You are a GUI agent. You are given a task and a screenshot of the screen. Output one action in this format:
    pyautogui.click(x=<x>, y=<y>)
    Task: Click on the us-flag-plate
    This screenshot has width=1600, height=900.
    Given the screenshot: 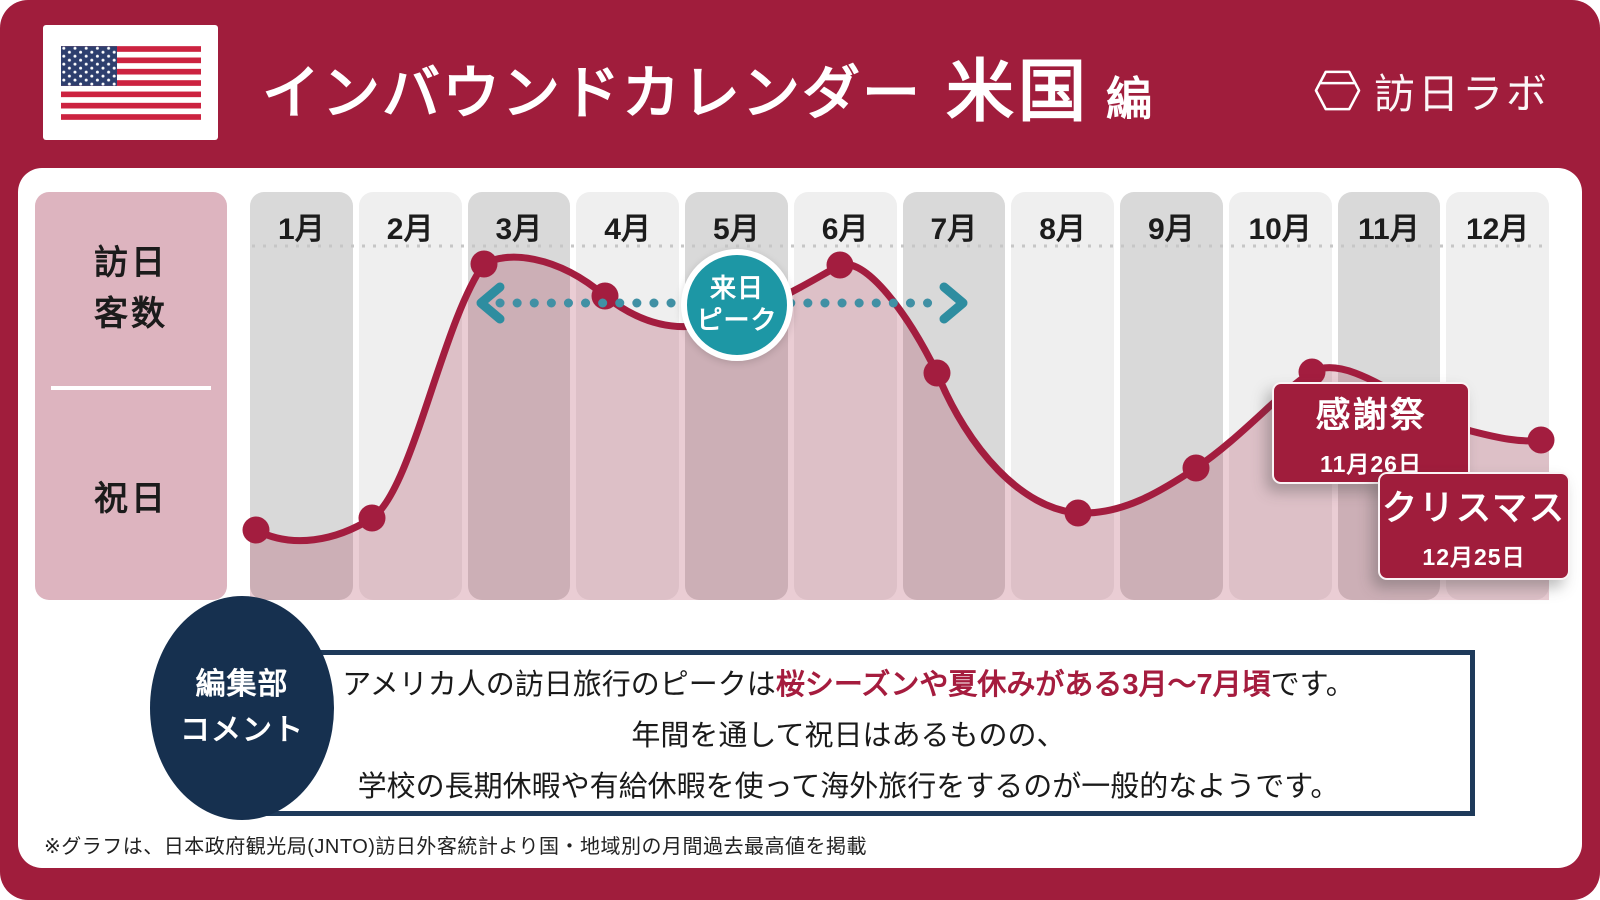 What is the action you would take?
    pyautogui.click(x=130, y=82)
    